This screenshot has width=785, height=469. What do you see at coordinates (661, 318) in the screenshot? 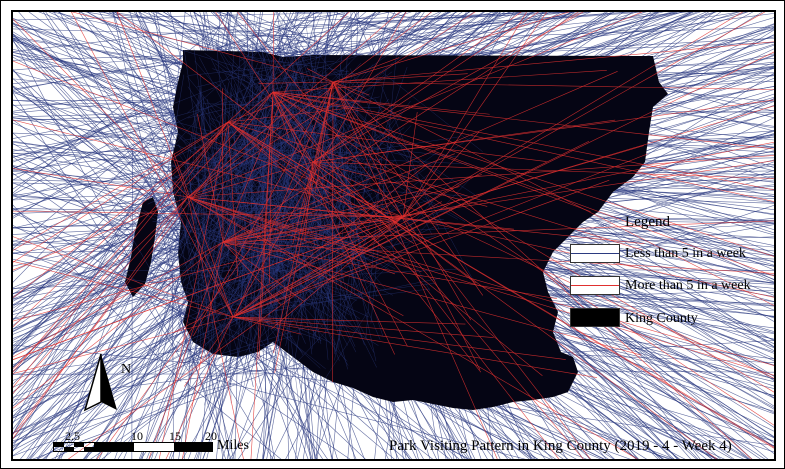
I see `legend-label-king-county: King County` at bounding box center [661, 318].